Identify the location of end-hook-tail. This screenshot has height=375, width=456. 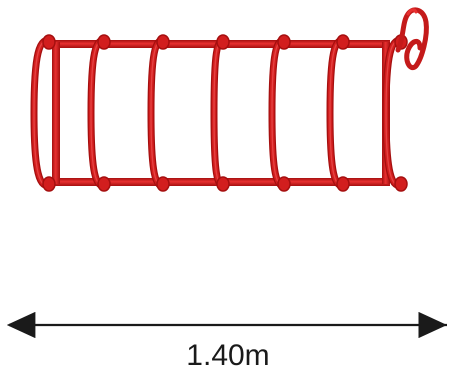
(412, 12).